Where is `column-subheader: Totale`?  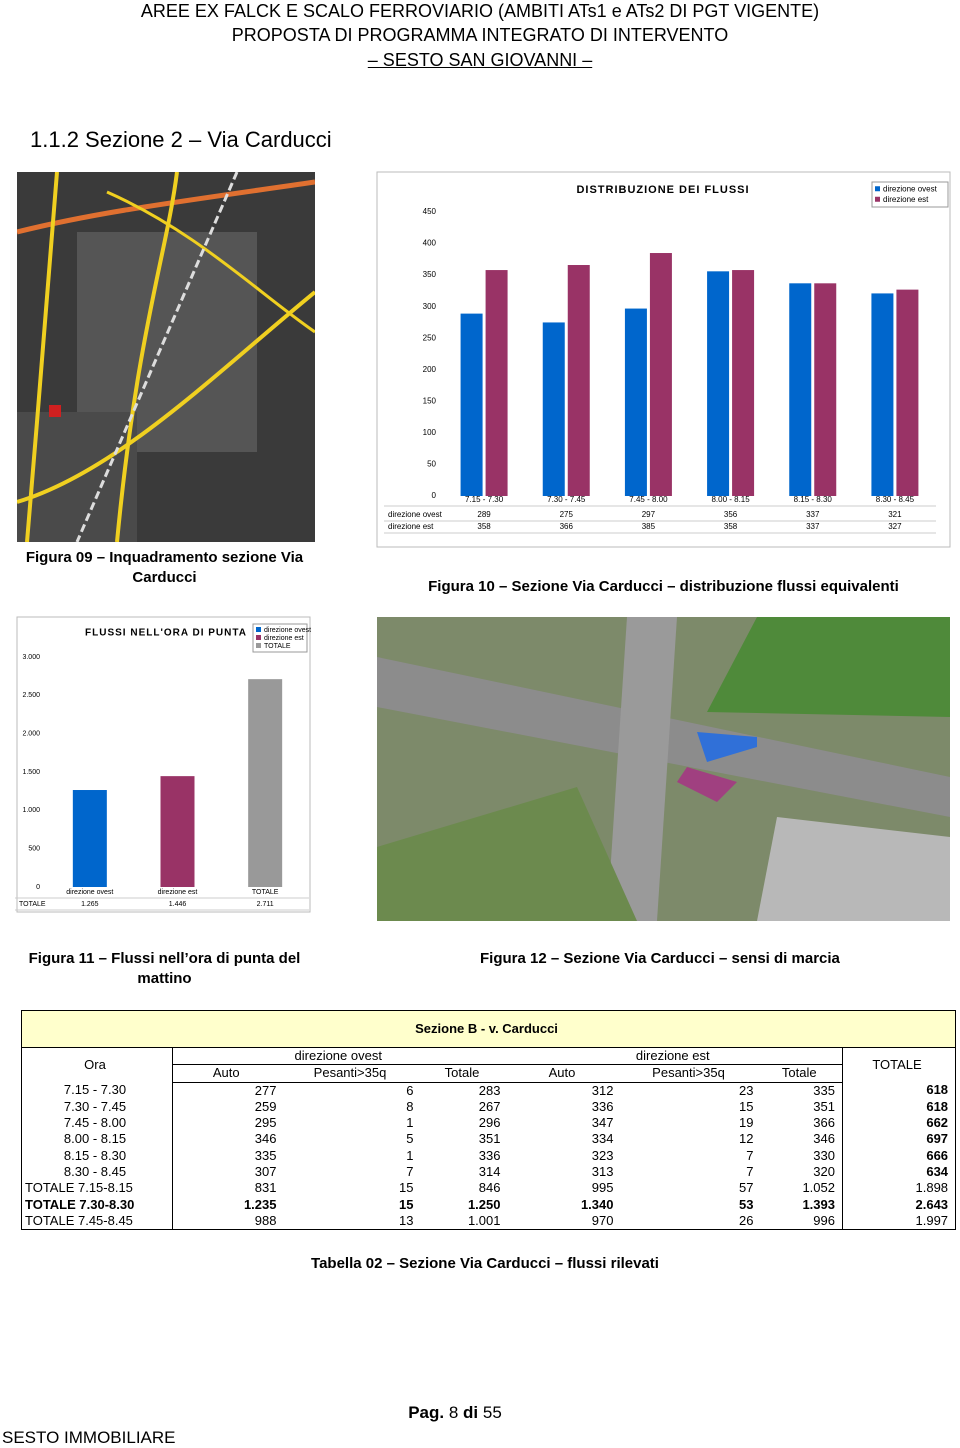 column-subheader: Totale is located at coordinates (464, 1073).